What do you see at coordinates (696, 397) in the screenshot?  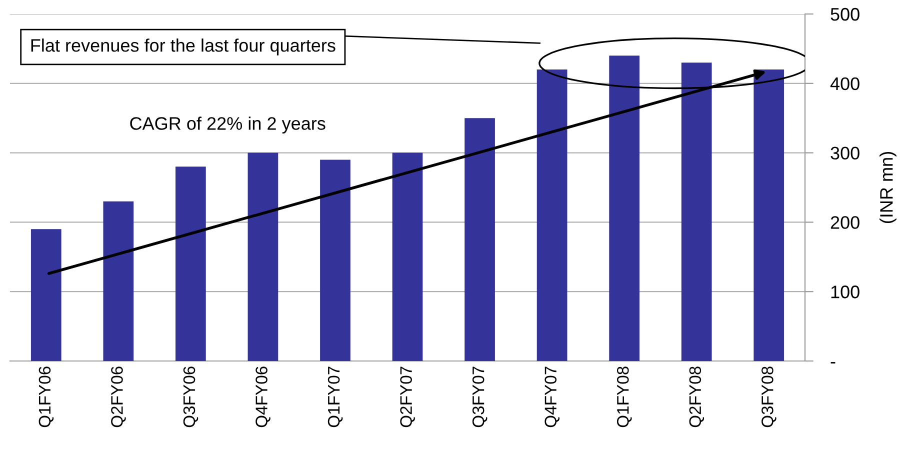 I see `x-tick-label: Q2FY08` at bounding box center [696, 397].